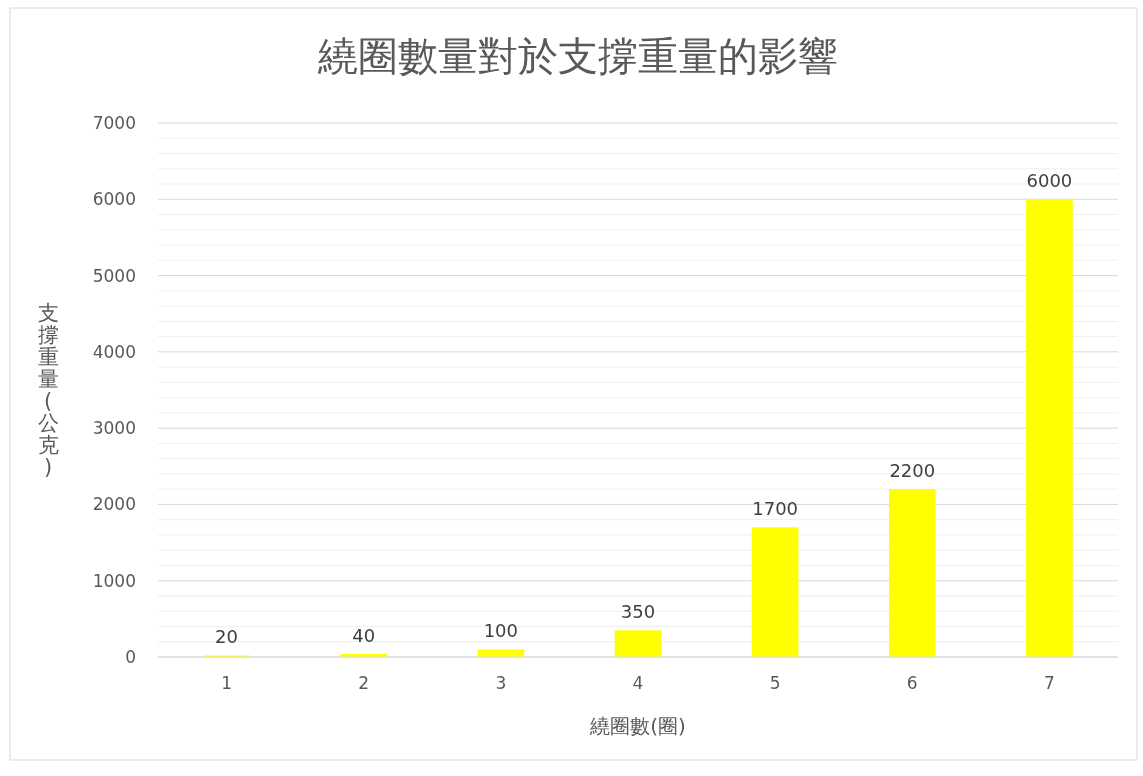 The width and height of the screenshot is (1143, 776). Describe the element at coordinates (638, 612) in the screenshot. I see `data-label: 350` at that location.